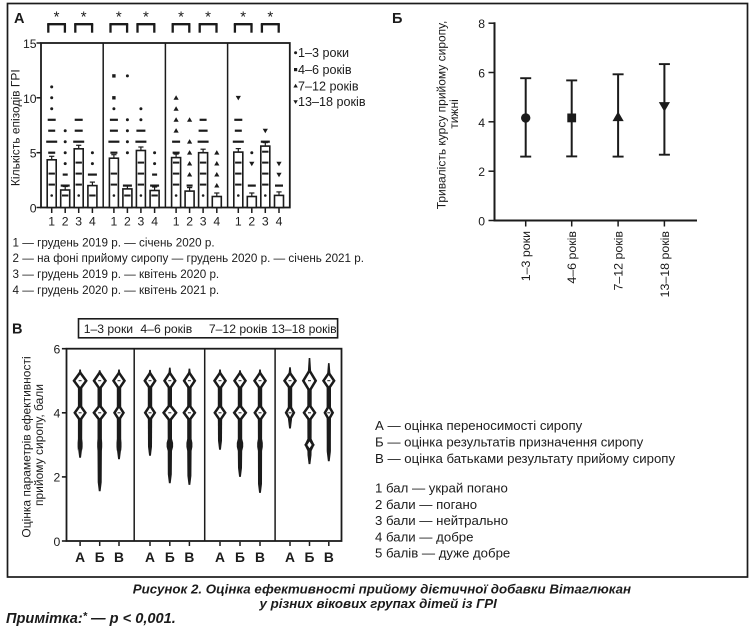 This screenshot has width=755, height=634. I want to click on svg-text:А — оцінка переносимості сироп: А — оцінка переносимості сиропу, so click(479, 425).